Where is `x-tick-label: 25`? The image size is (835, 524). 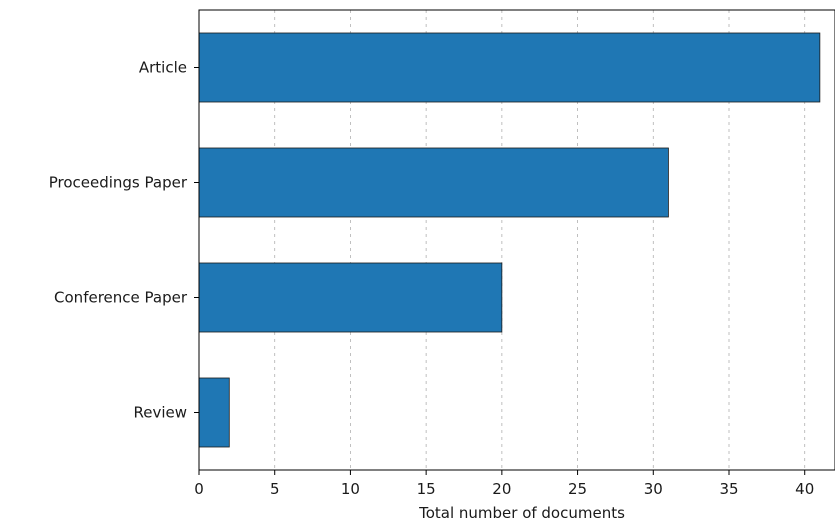
x-tick-label: 25 is located at coordinates (577, 489).